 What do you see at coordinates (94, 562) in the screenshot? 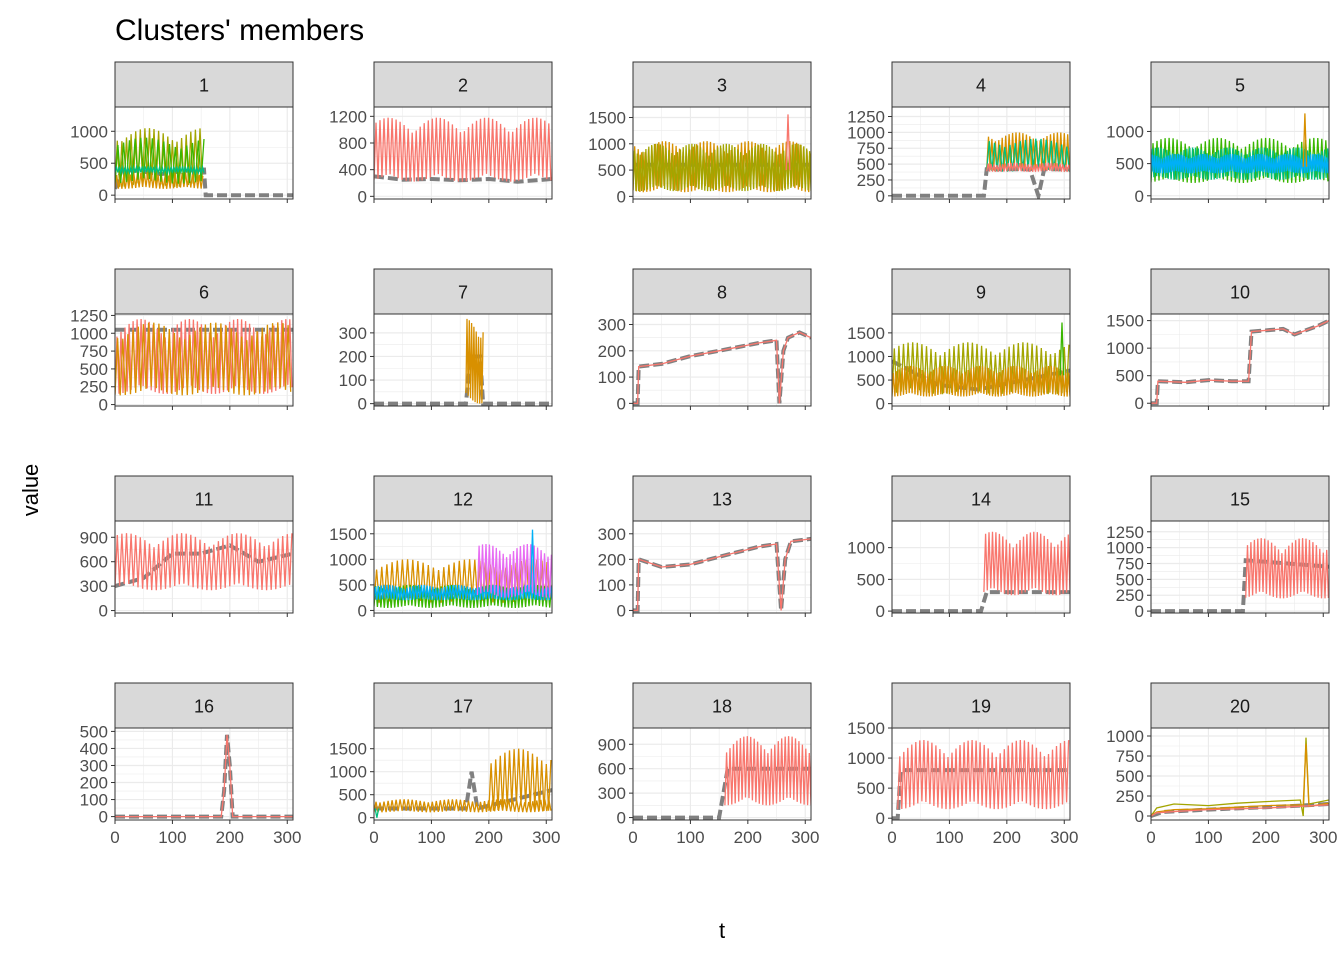
I see `y-tick-label: 600` at bounding box center [94, 562].